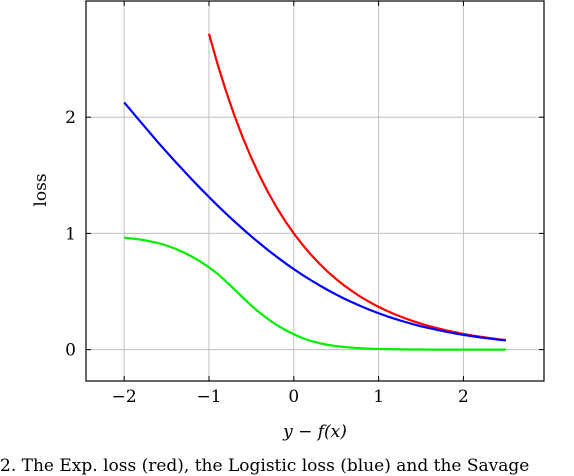 This screenshot has height=476, width=574. What do you see at coordinates (378, 397) in the screenshot?
I see `x-tick-label: 1` at bounding box center [378, 397].